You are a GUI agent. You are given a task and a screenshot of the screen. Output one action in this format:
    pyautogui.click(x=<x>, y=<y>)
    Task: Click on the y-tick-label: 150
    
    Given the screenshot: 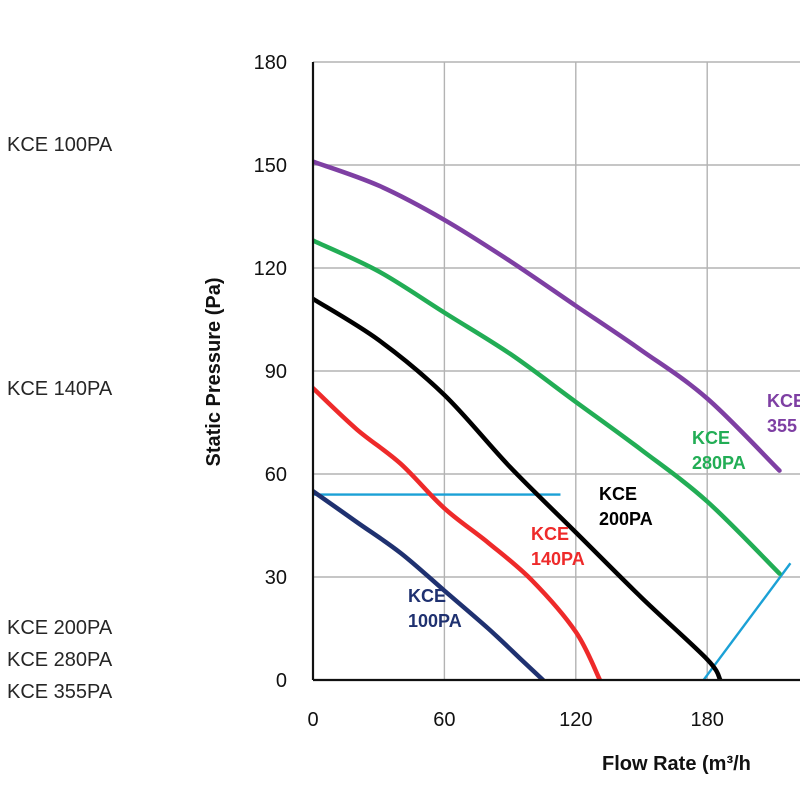 What is the action you would take?
    pyautogui.click(x=270, y=166)
    